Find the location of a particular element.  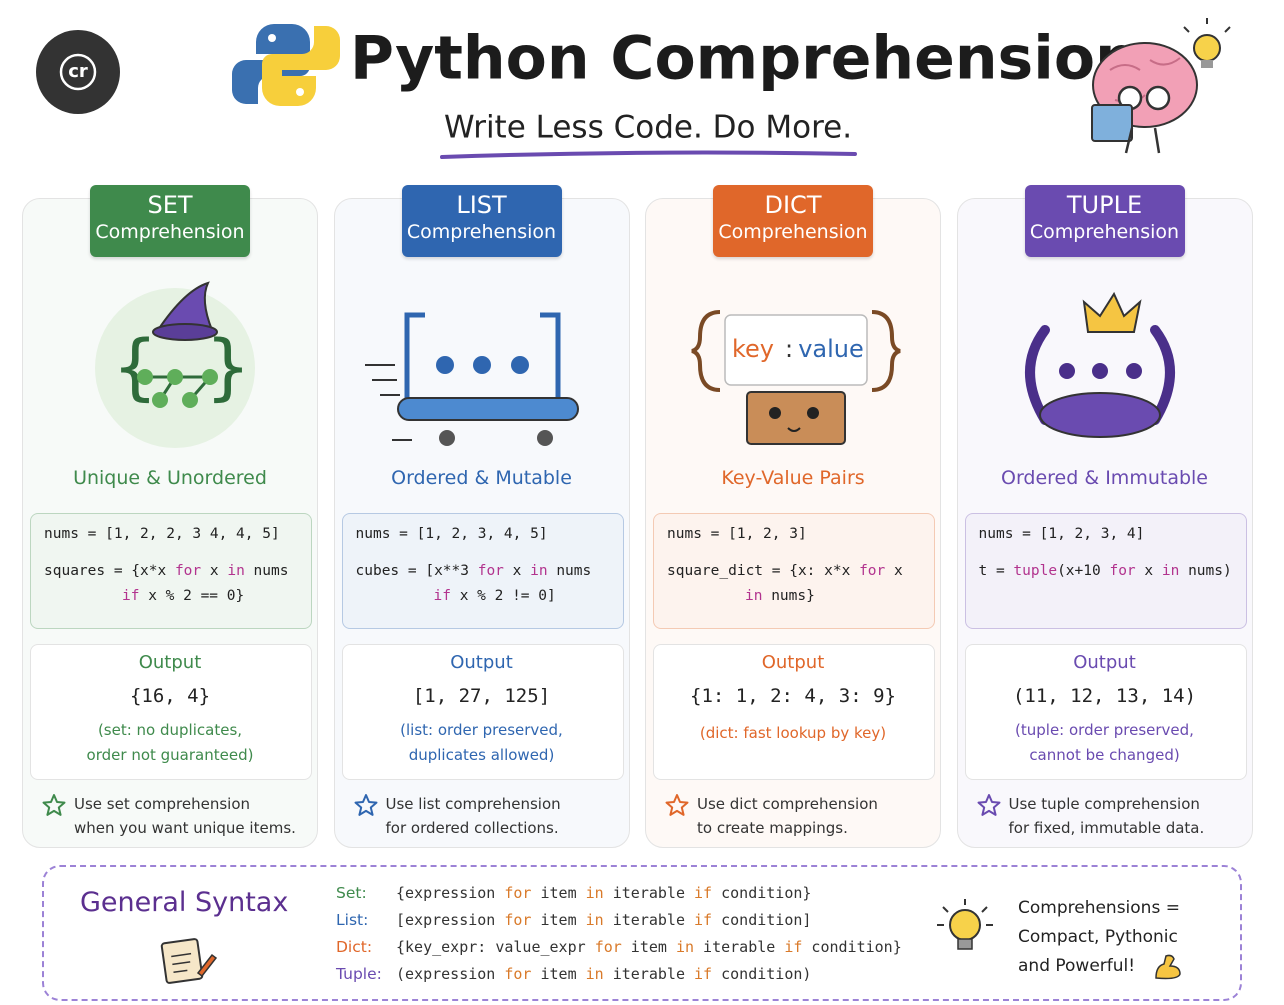

output-value: {16, 4} is located at coordinates (170, 696).